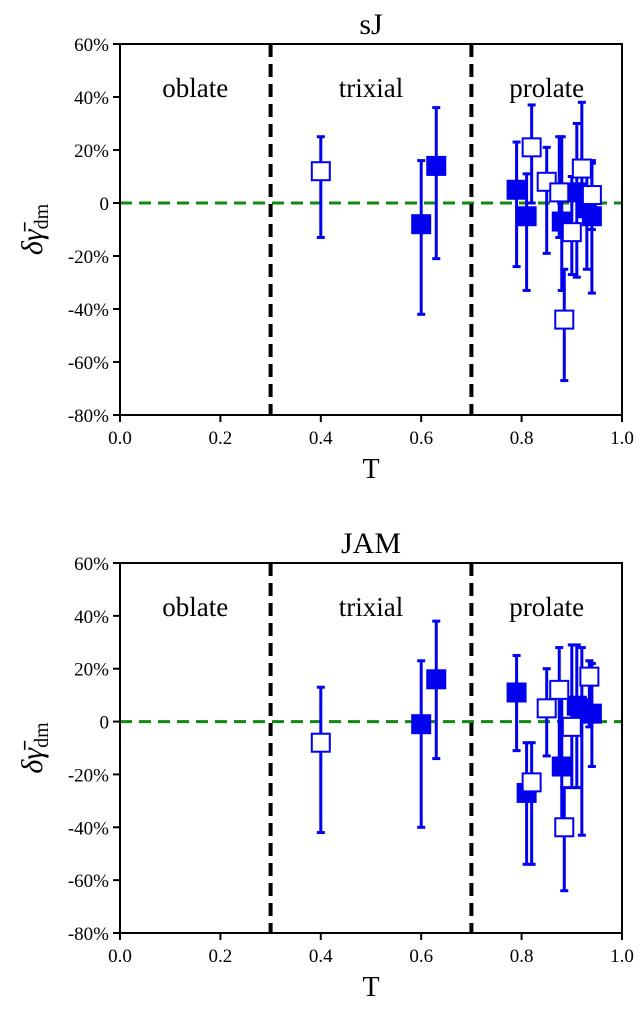 Image resolution: width=640 pixels, height=1012 pixels. What do you see at coordinates (371, 543) in the screenshot?
I see `chart-title: JAM` at bounding box center [371, 543].